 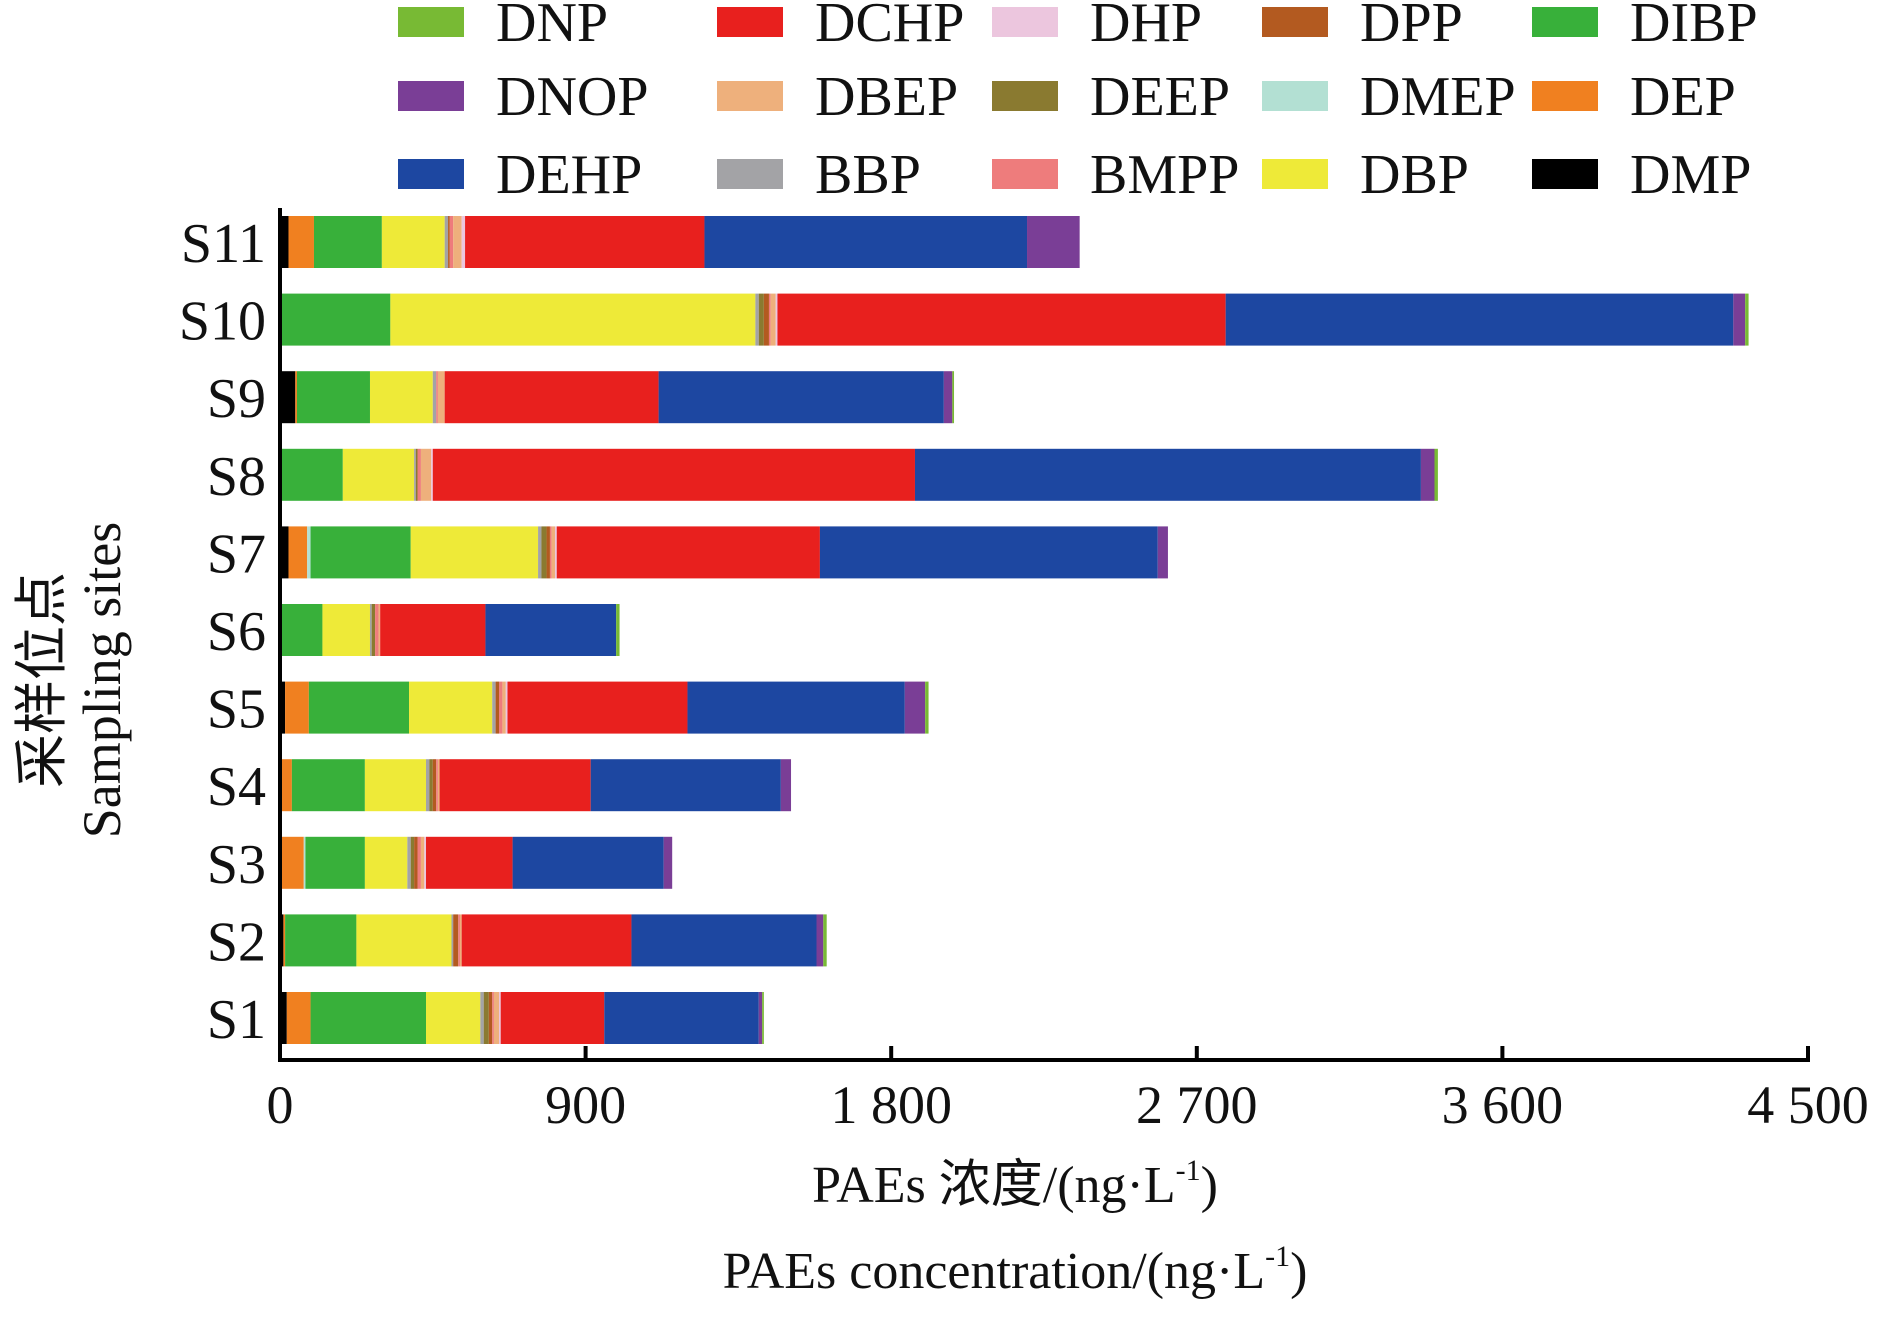 I want to click on bar-segment-s9-bmpp, so click(x=437, y=397).